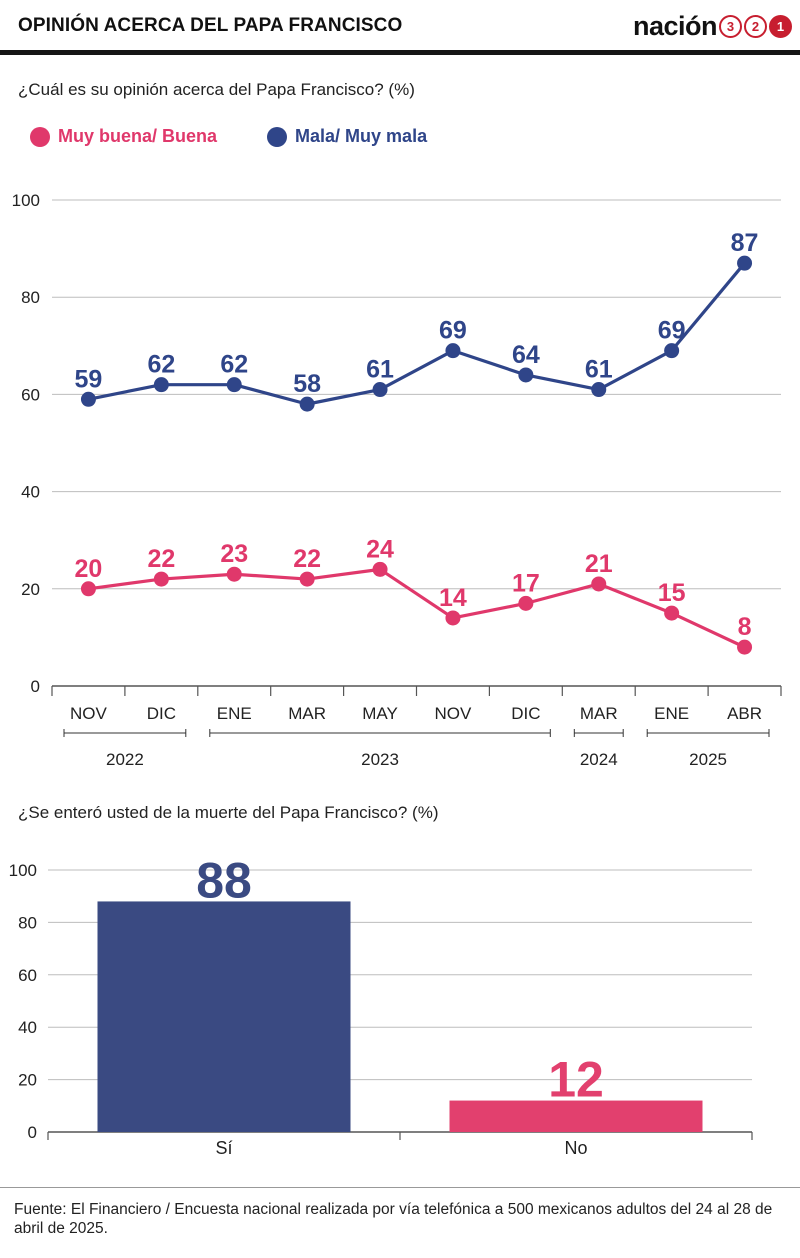 The width and height of the screenshot is (800, 1258). I want to click on page-title: OPINIÓN ACERCA DEL PAPA FRANCISCO, so click(210, 25).